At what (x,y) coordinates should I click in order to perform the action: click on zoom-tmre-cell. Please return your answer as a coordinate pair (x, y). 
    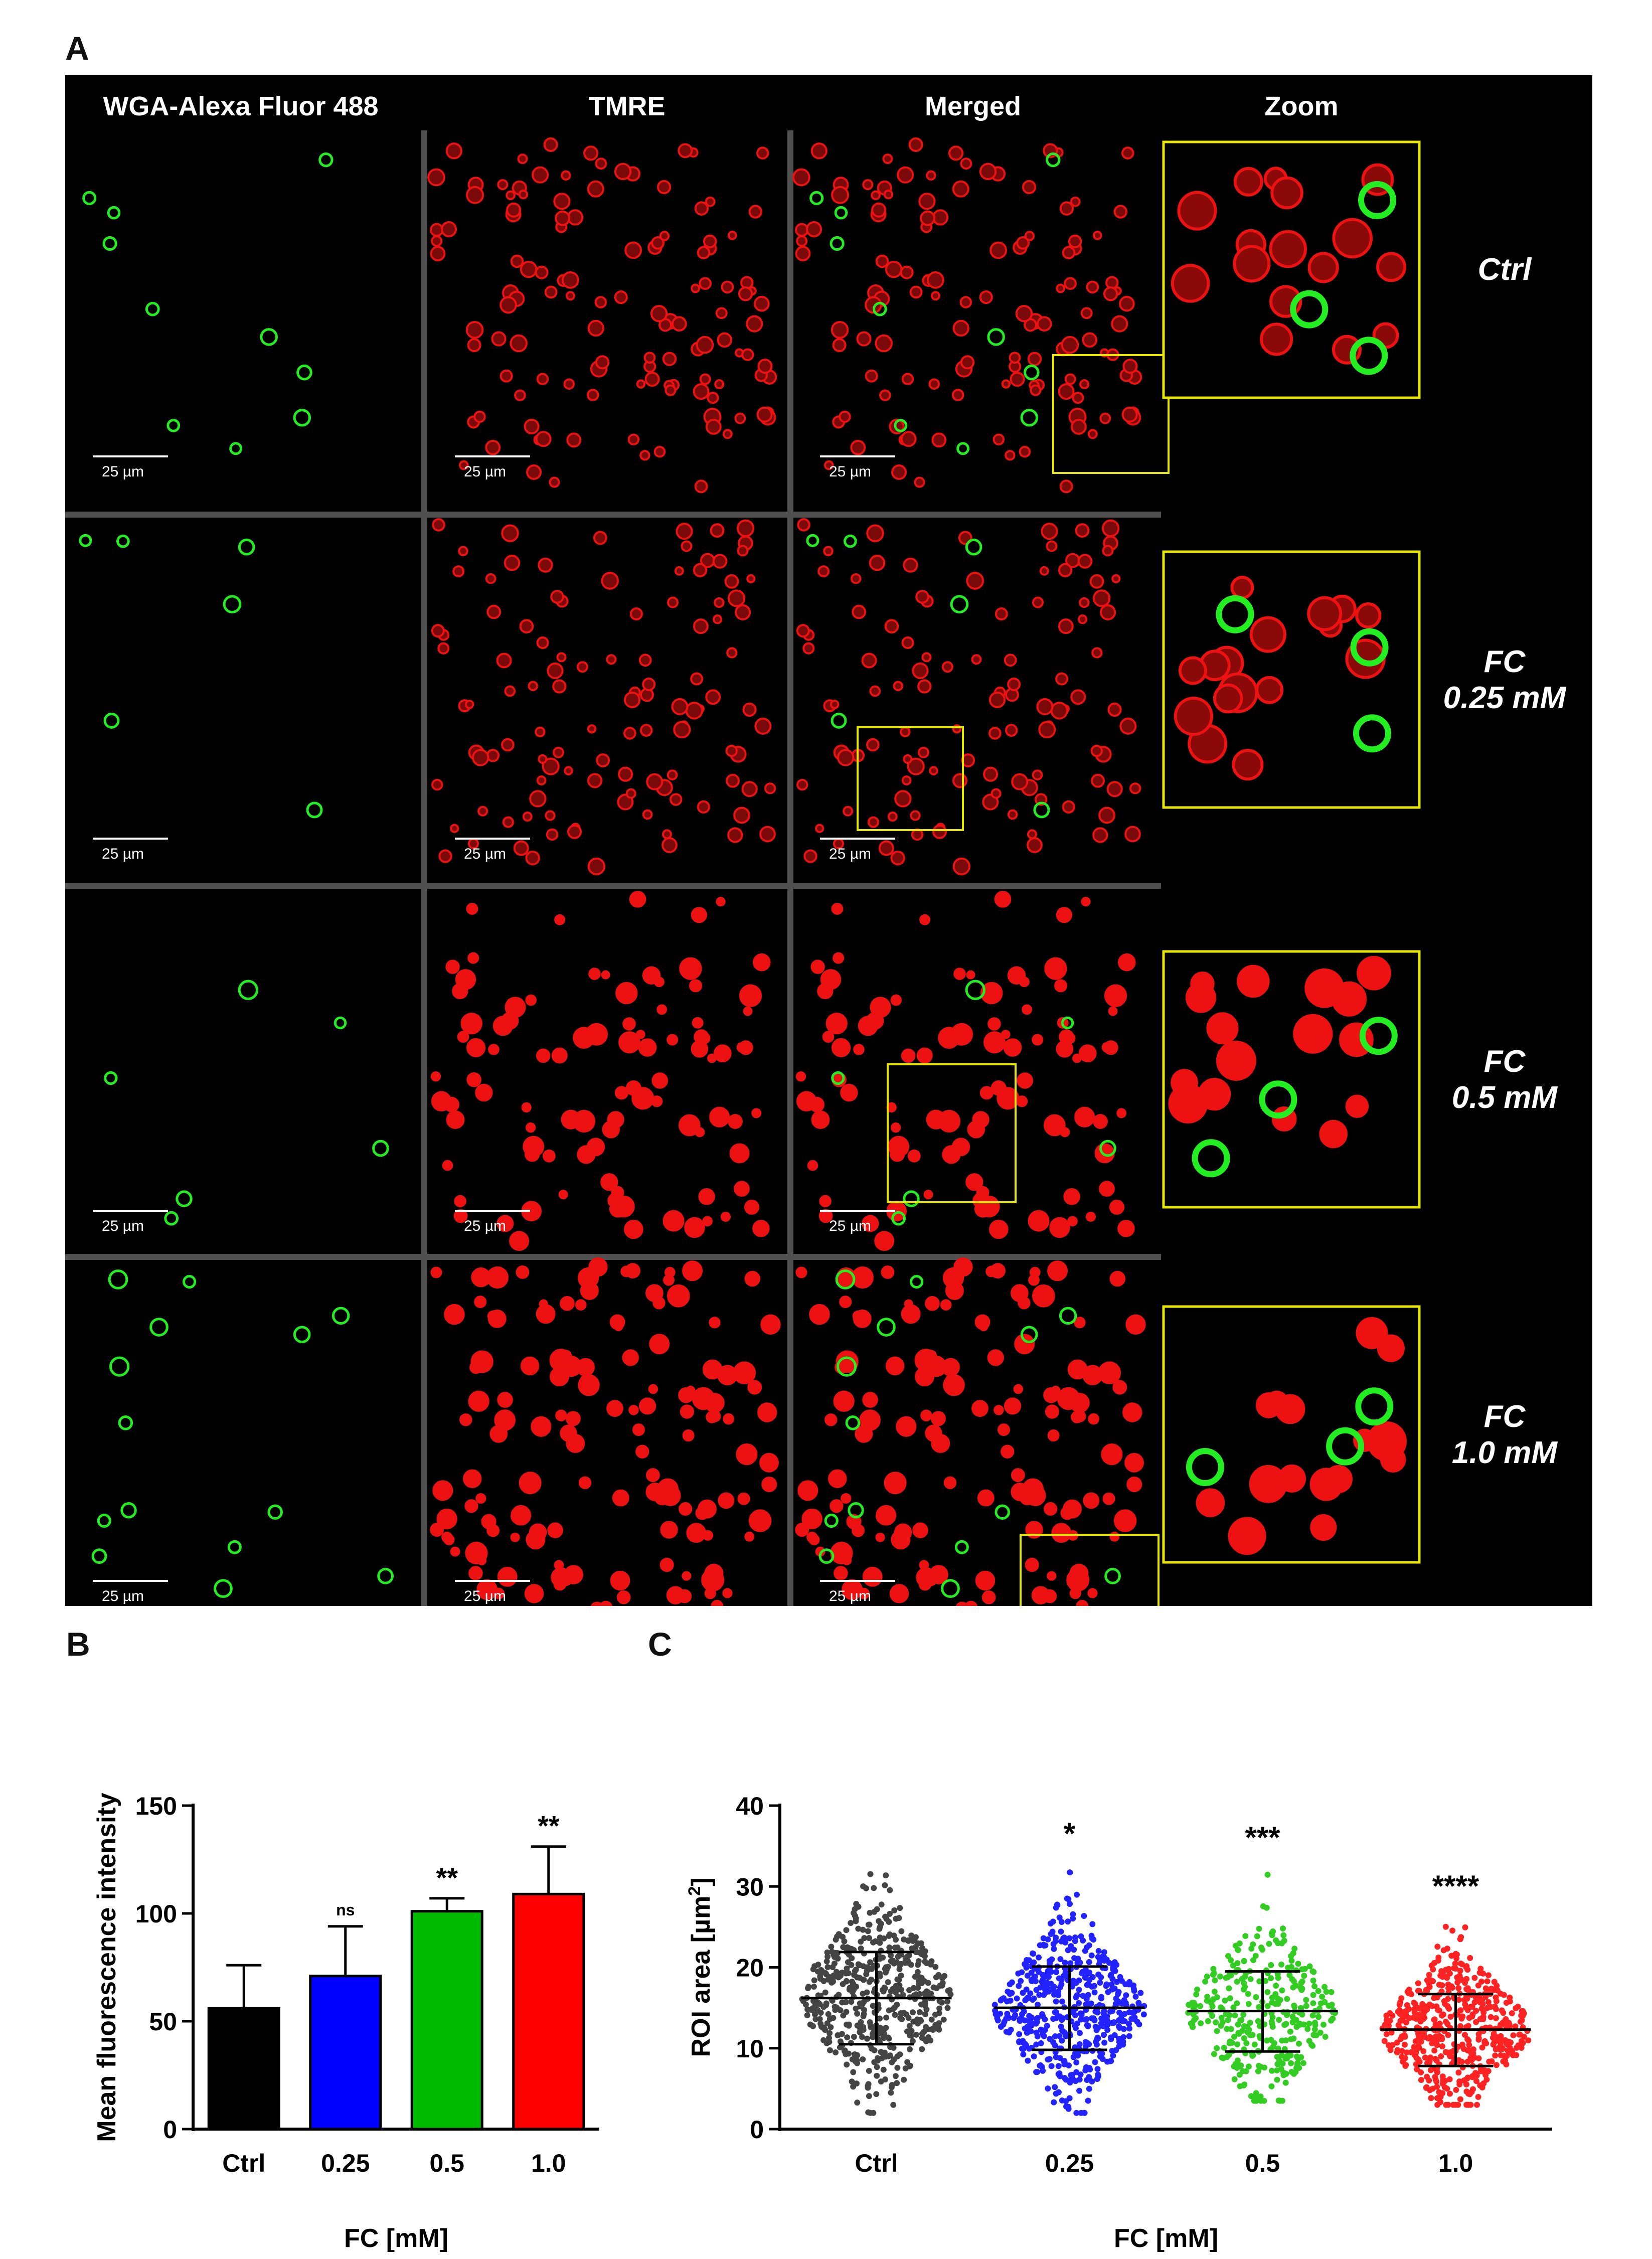
    Looking at the image, I should click on (1247, 1536).